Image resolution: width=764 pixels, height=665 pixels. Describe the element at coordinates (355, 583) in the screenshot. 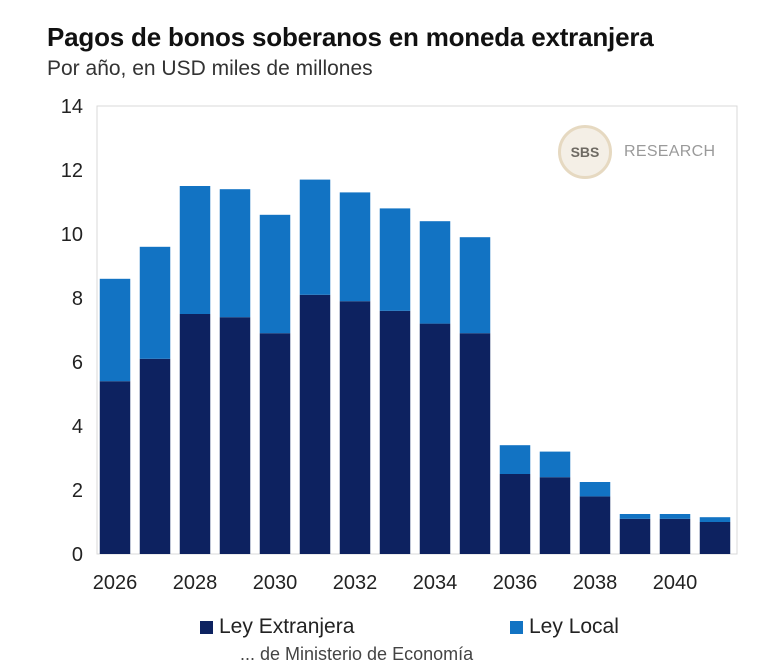

I see `x-tick-label: 2032` at that location.